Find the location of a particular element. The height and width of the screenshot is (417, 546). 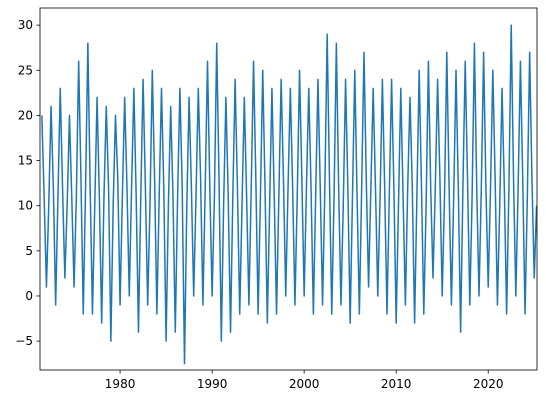

x-tick-label: 2010 is located at coordinates (396, 384).